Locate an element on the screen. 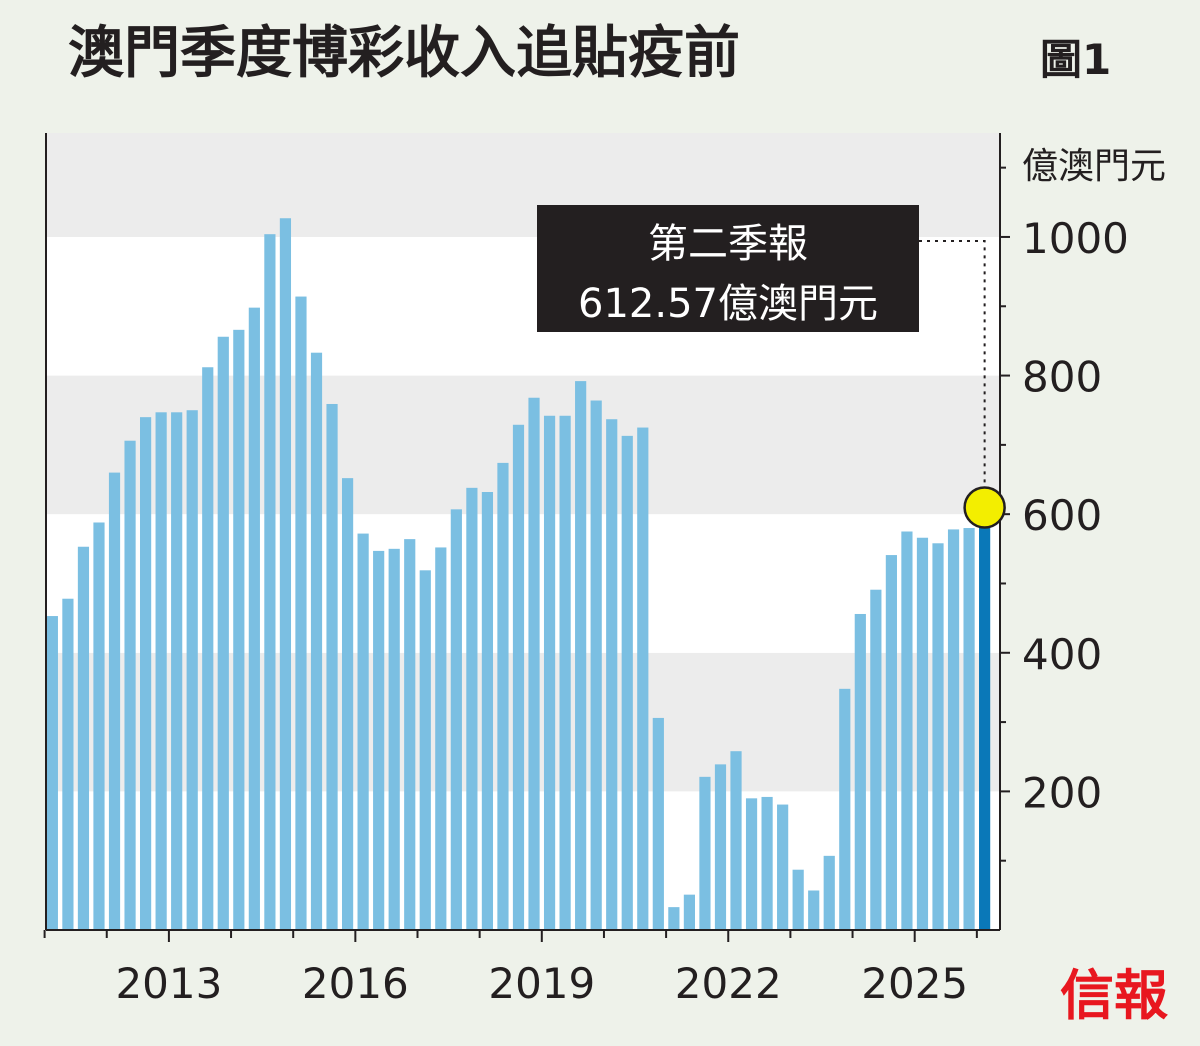 The width and height of the screenshot is (1200, 1046). annotation-line1: 第二季報 is located at coordinates (728, 244).